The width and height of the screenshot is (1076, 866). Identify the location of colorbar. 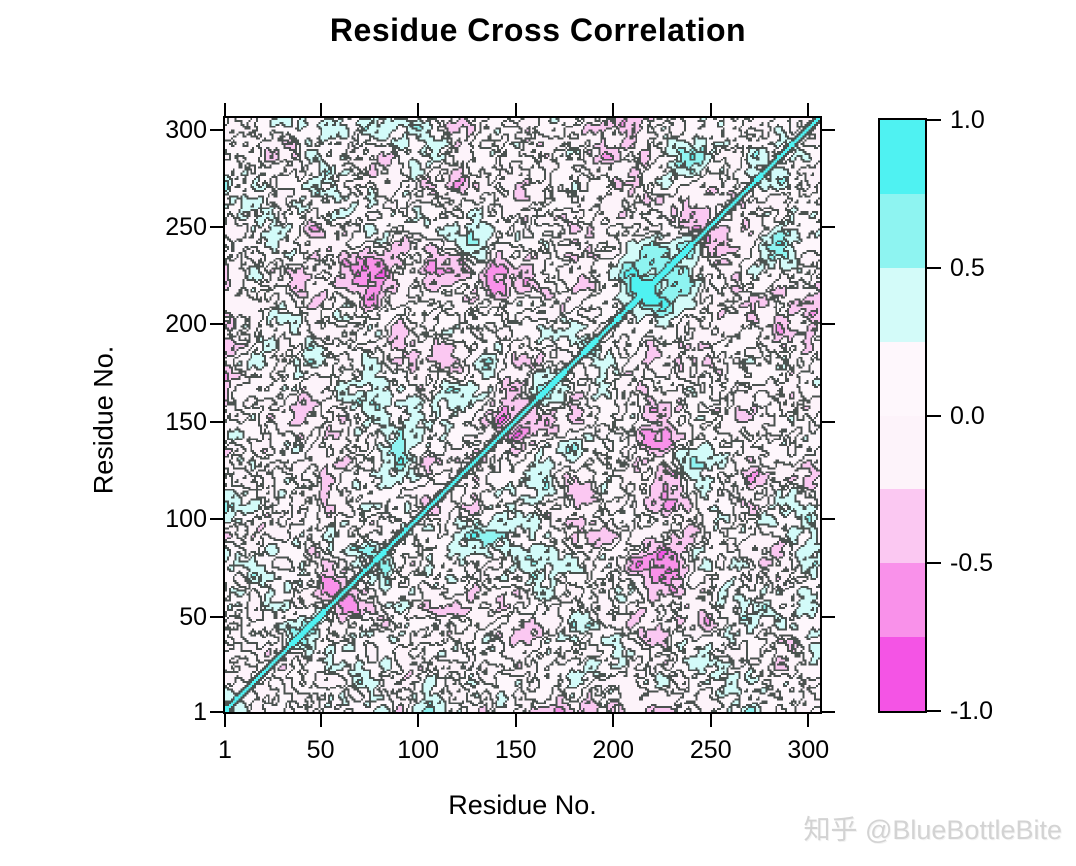
(902, 415).